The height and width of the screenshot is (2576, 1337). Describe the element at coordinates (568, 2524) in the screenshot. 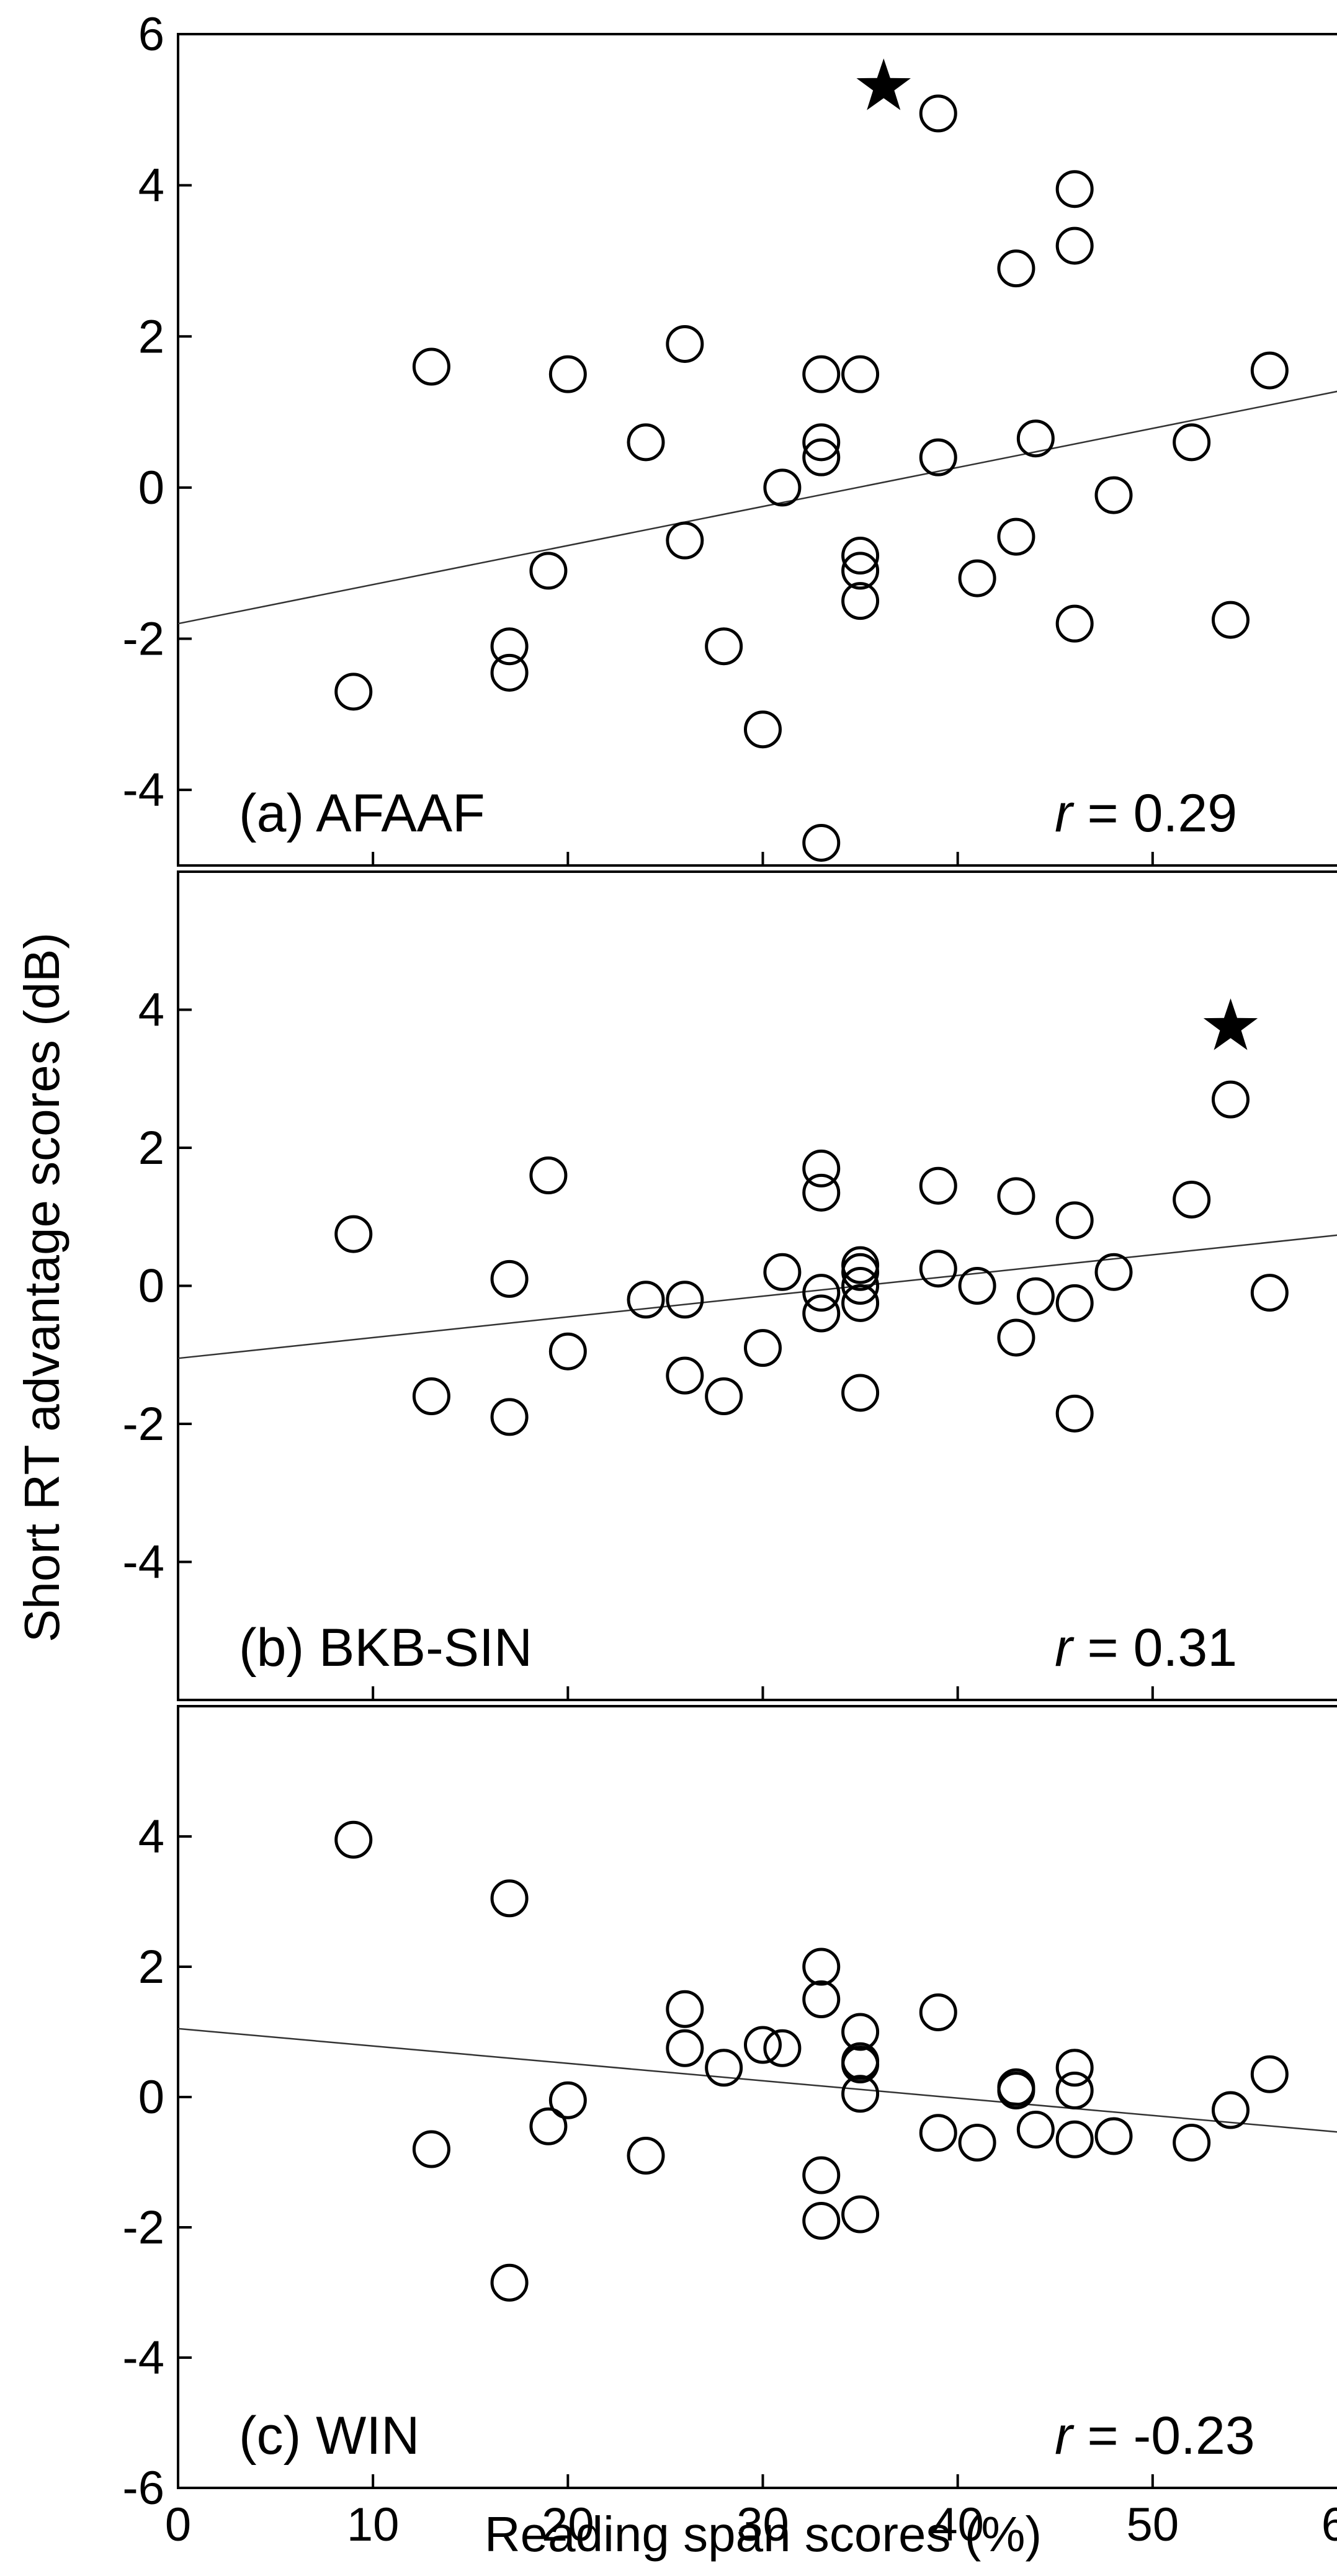

I see `x-tick-label: 20` at that location.